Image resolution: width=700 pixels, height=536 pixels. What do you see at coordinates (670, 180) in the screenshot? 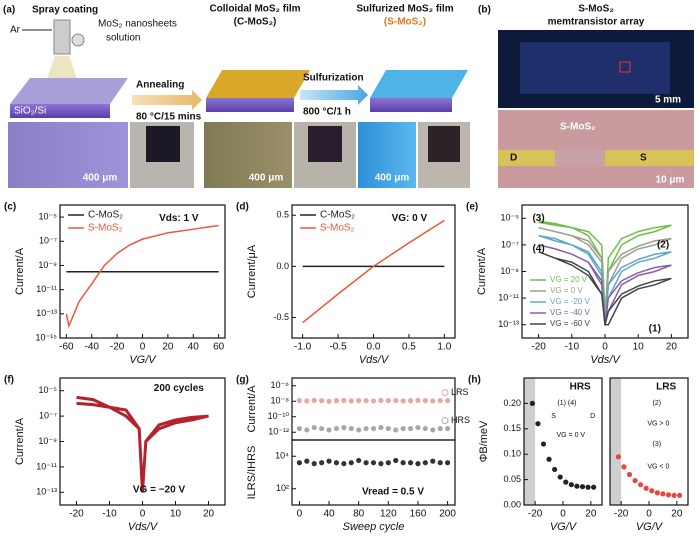
I see `scale-label: 10 μm` at bounding box center [670, 180].